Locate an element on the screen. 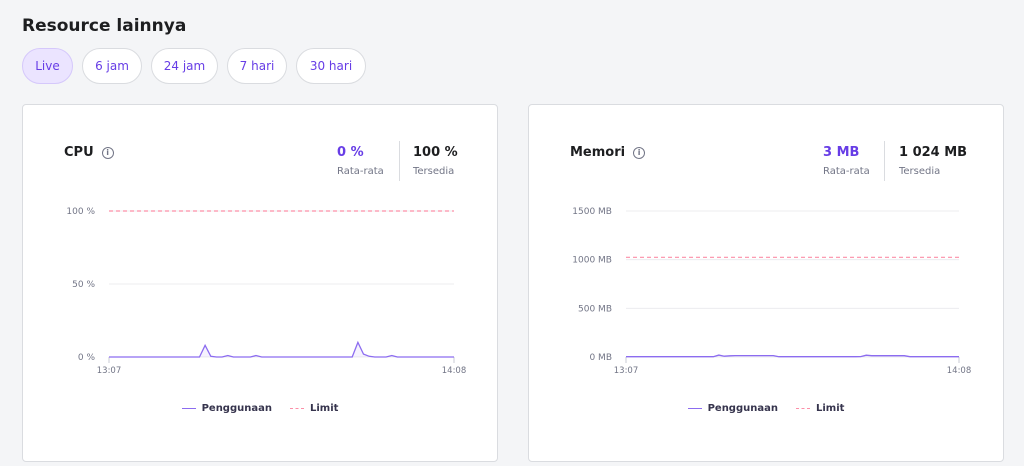 This screenshot has height=466, width=1024. y-tick-label: 1500 MB is located at coordinates (592, 212).